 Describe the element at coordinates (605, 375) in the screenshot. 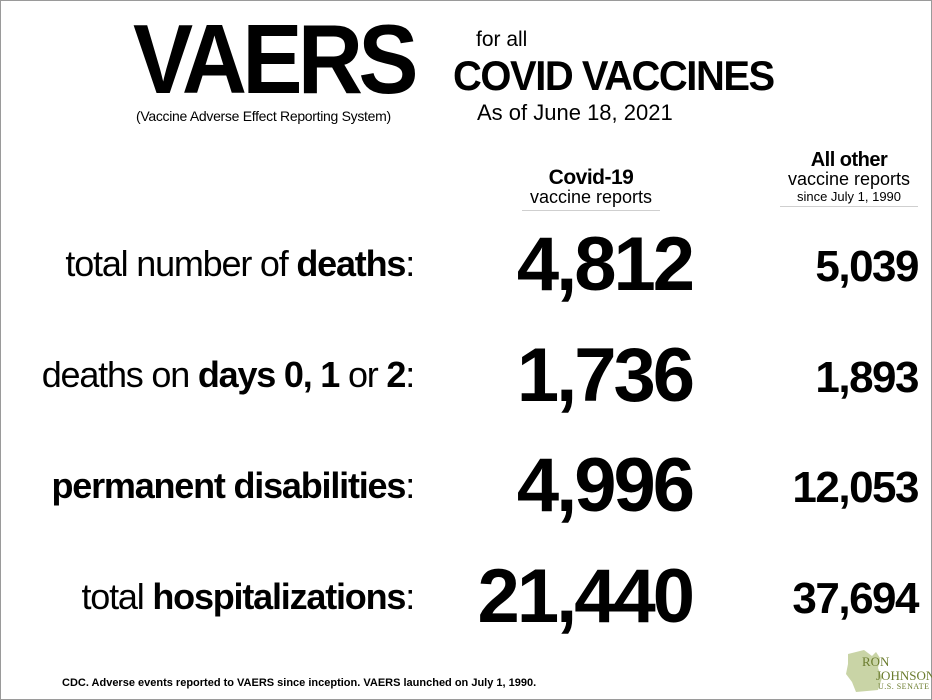

I see `covid-value: 1,736` at that location.